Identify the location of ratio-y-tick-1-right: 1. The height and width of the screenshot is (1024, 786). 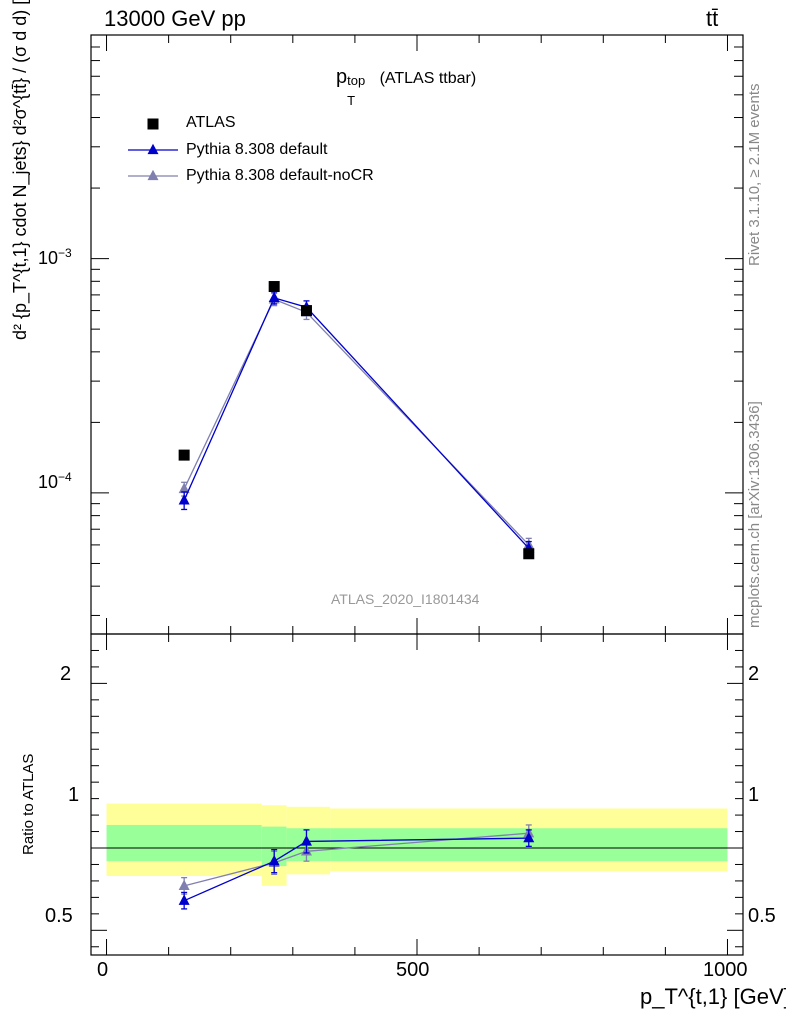
(754, 795).